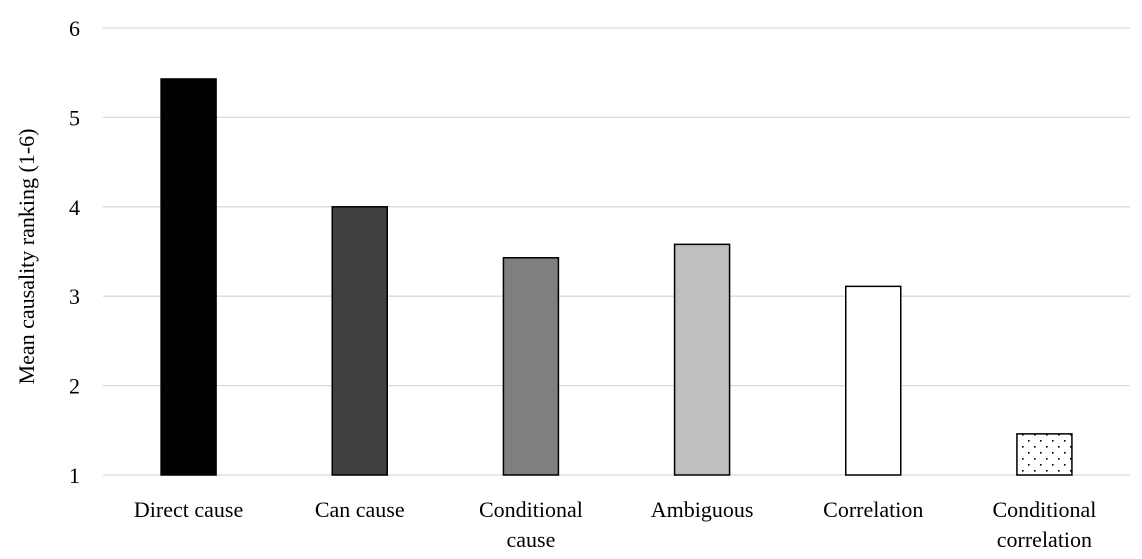 The image size is (1142, 559). Describe the element at coordinates (188, 509) in the screenshot. I see `x-tick-label-0: Direct cause` at that location.